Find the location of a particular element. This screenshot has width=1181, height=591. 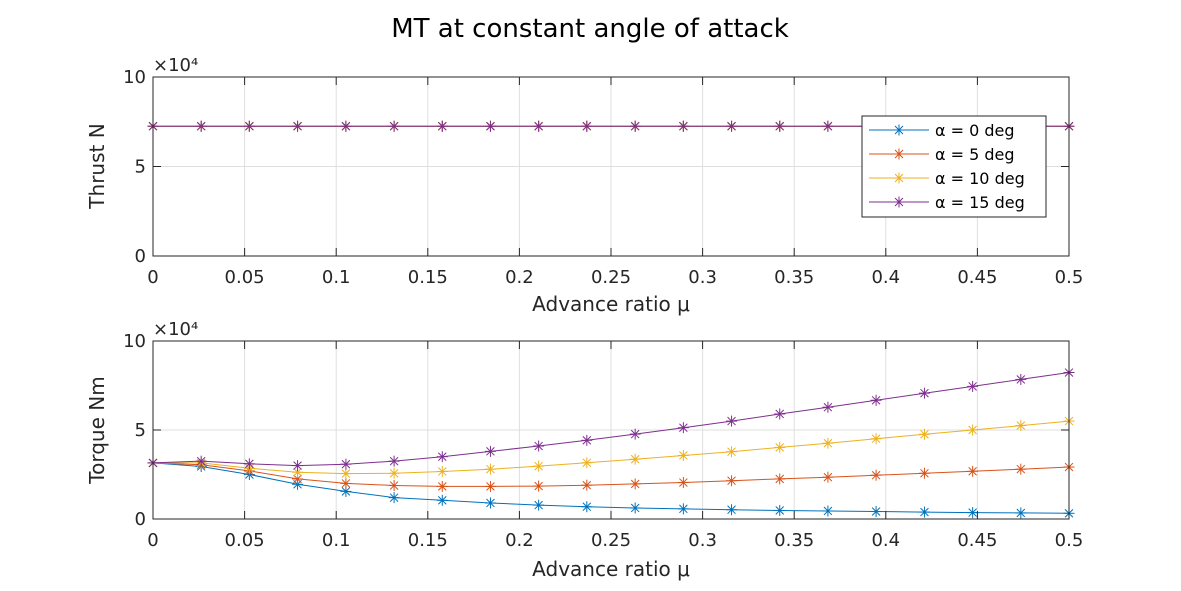

legend-entry-alpha-0: α = 0 deg is located at coordinates (942, 130).